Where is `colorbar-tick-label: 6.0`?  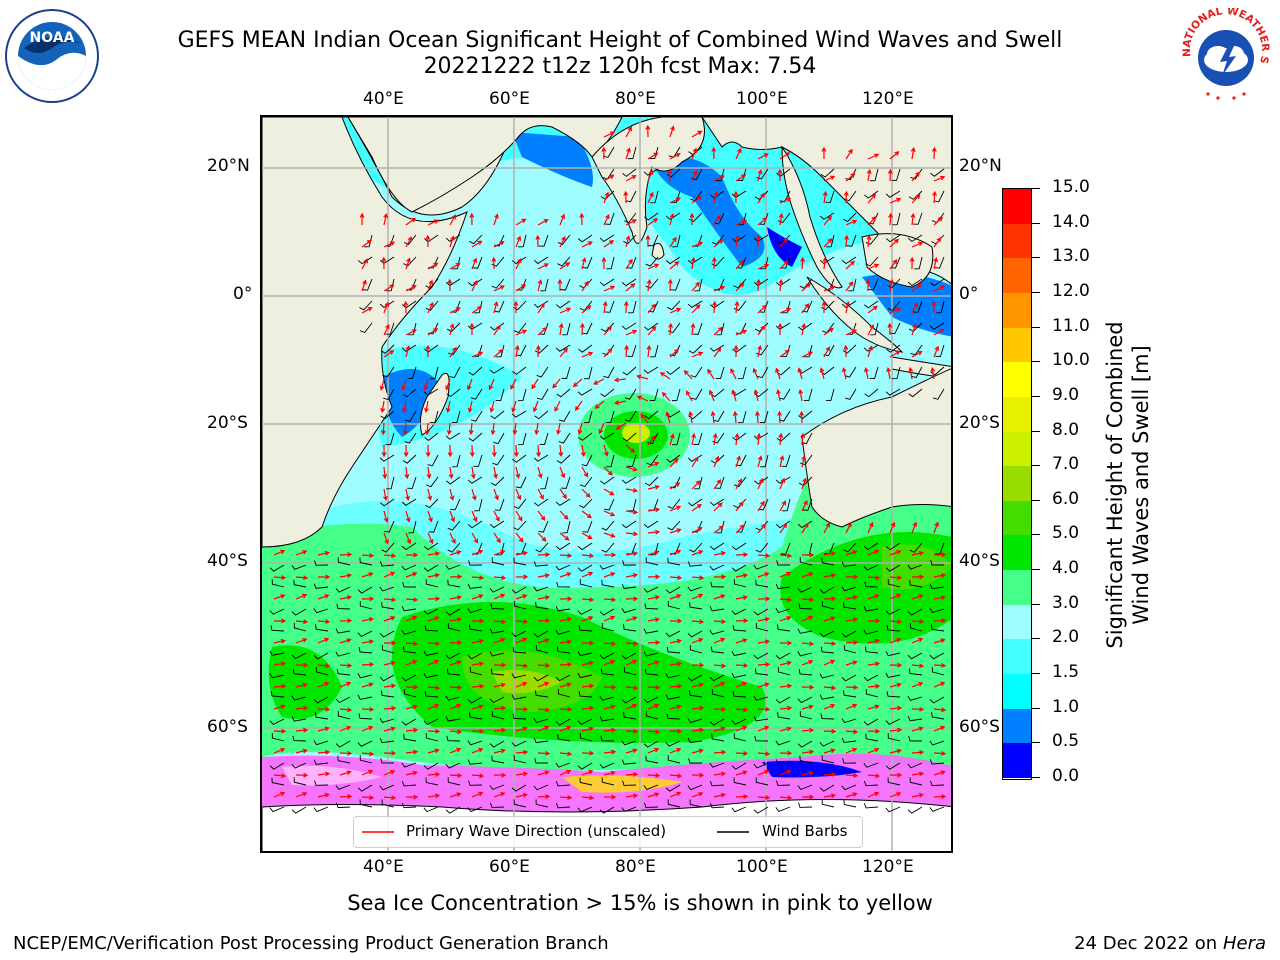 colorbar-tick-label: 6.0 is located at coordinates (1066, 498).